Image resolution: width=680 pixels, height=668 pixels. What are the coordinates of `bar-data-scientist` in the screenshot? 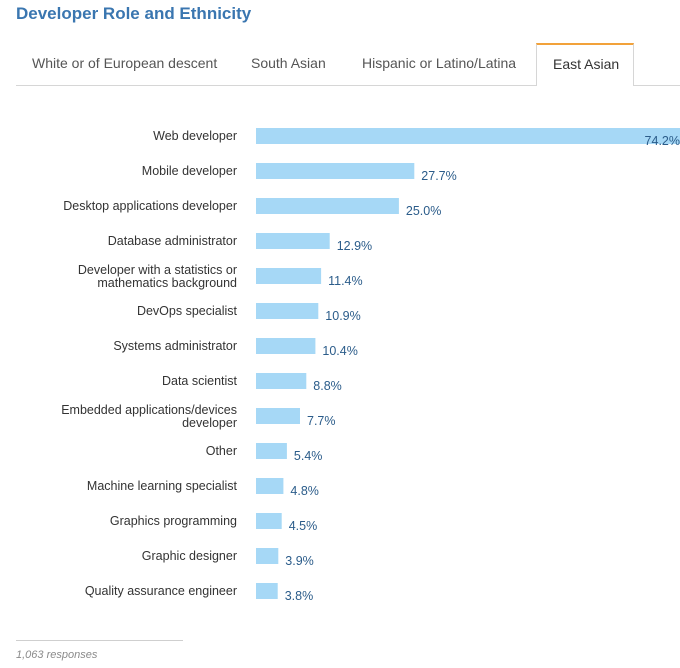 It's located at (281, 381).